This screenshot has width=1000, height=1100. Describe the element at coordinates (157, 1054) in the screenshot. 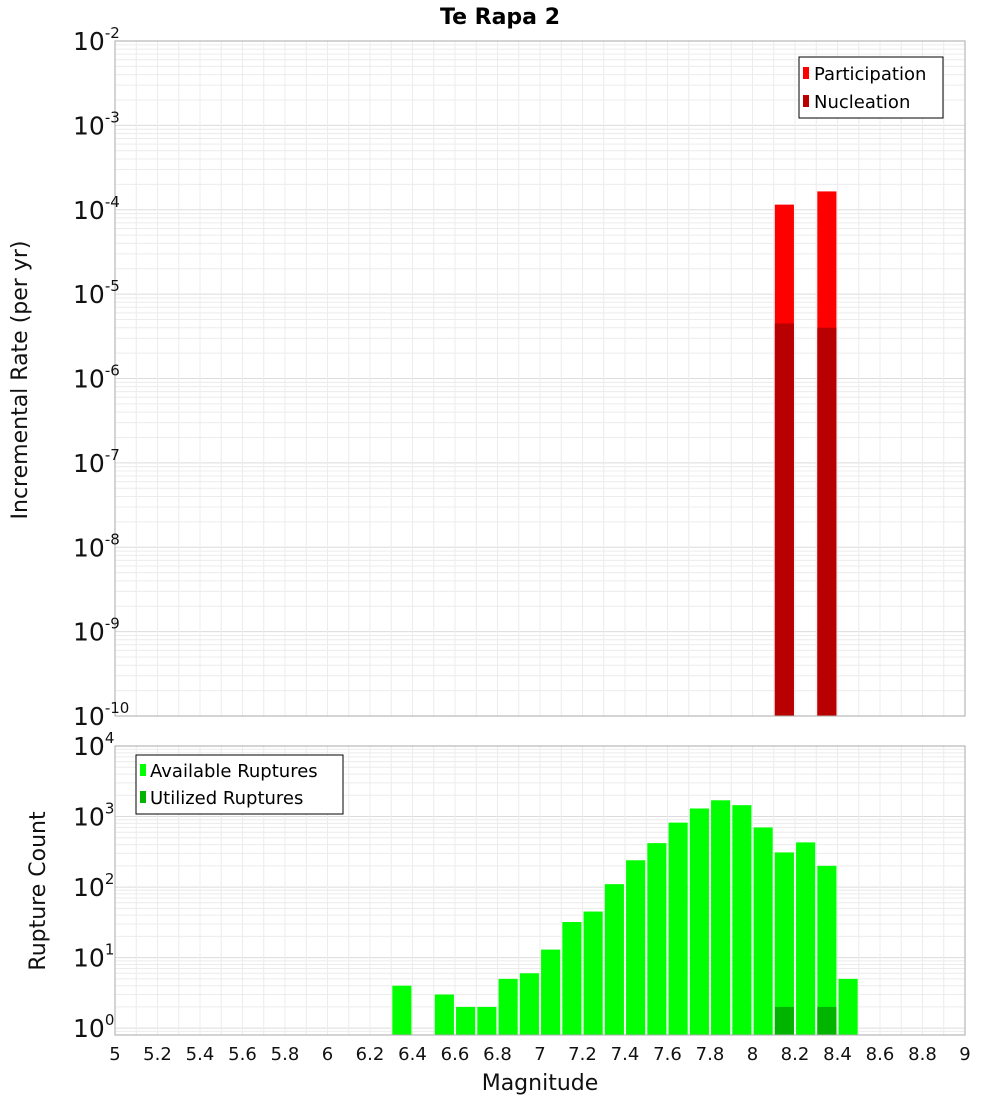

I see `x-tick-label: 5.2` at that location.